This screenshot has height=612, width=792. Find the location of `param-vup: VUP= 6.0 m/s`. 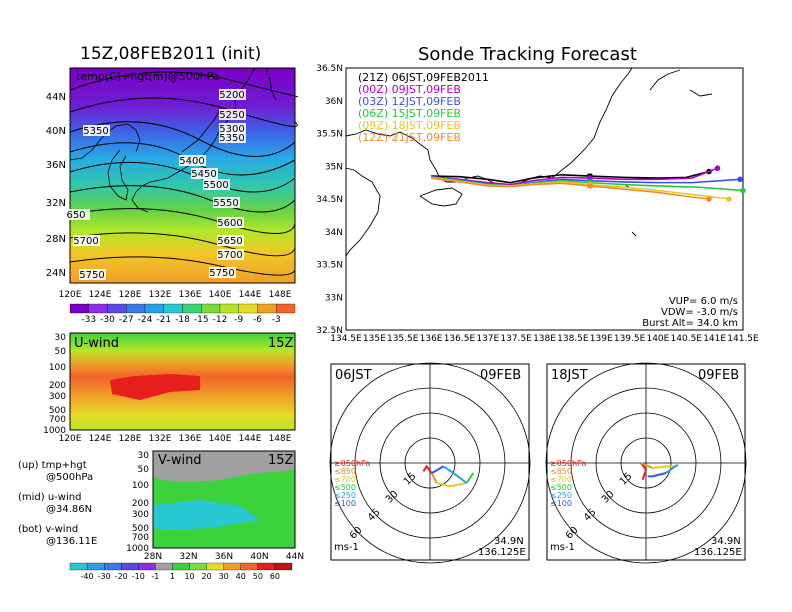

param-vup: VUP= 6.0 m/s is located at coordinates (703, 301).